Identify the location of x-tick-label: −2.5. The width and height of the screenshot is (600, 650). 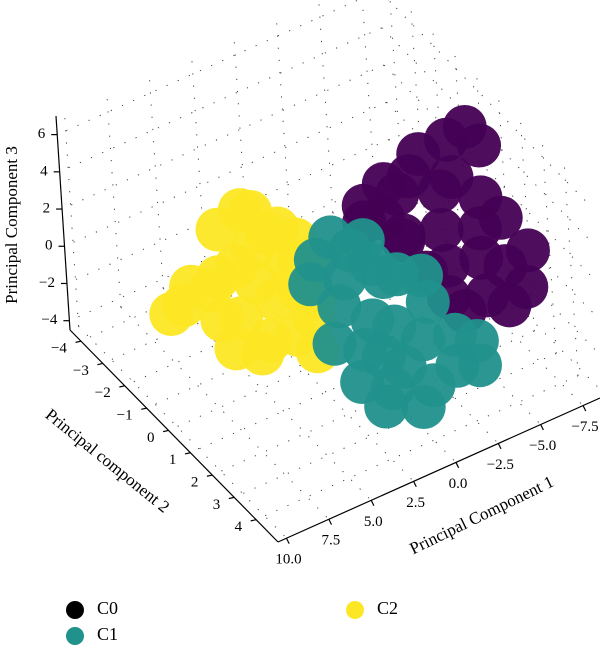
(500, 465).